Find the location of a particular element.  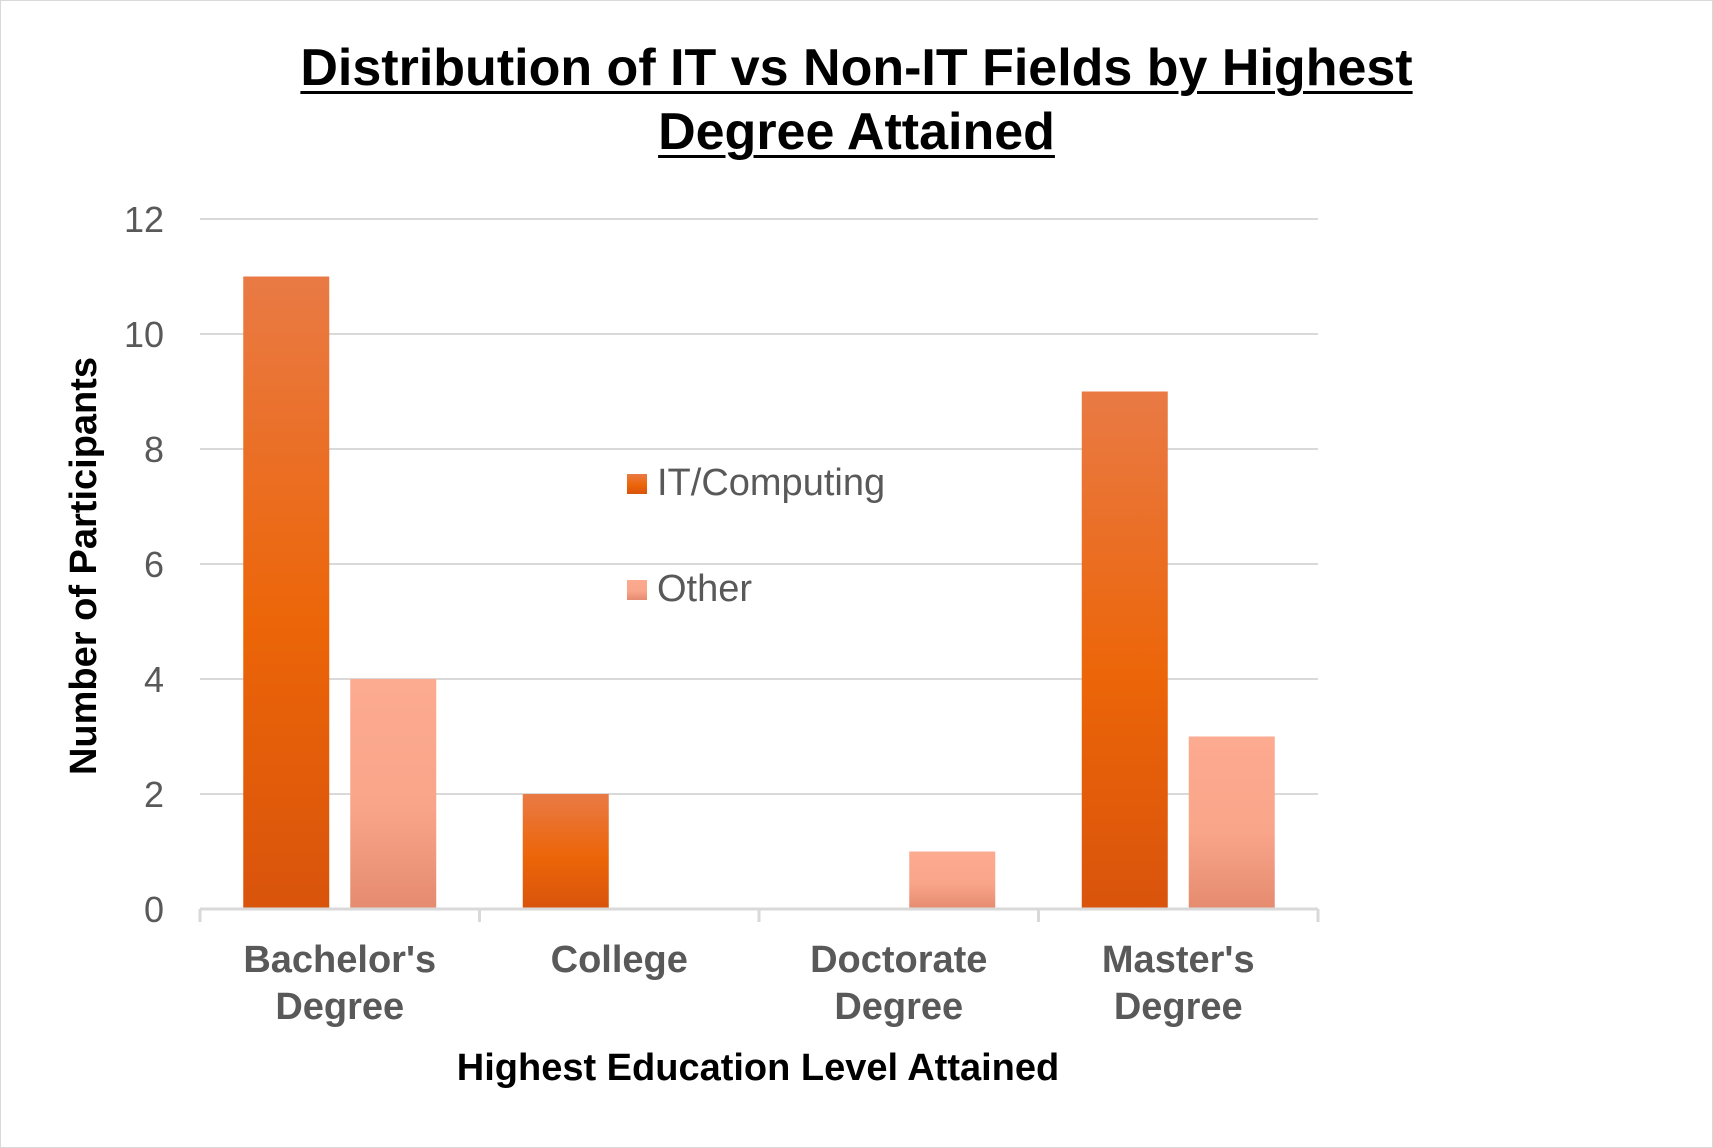

y-tick-label: 4 is located at coordinates (154, 679).